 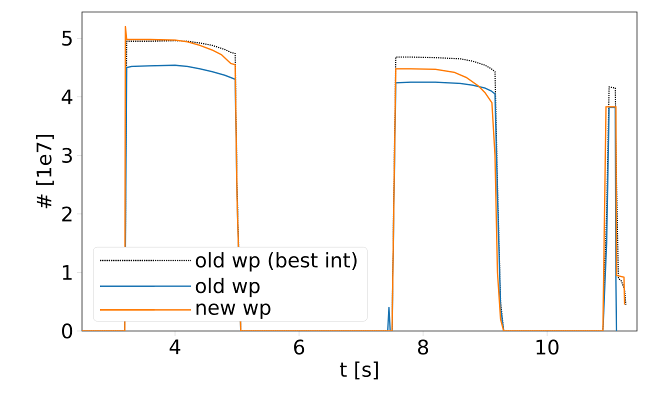 I want to click on y-tick-label: 4, so click(x=67, y=97).